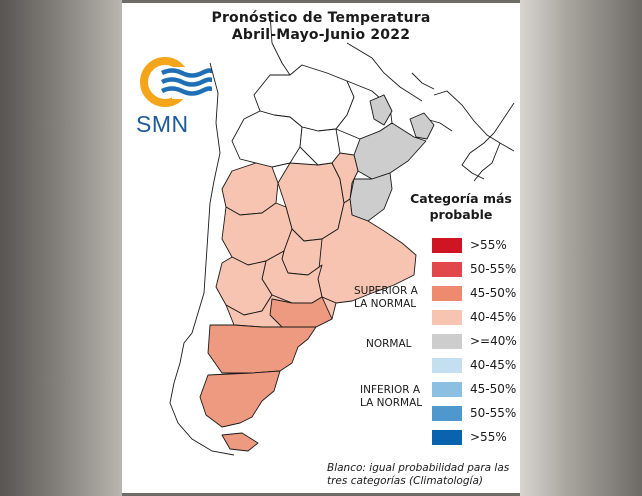  What do you see at coordinates (202, 318) in the screenshot?
I see `chile-coastline` at bounding box center [202, 318].